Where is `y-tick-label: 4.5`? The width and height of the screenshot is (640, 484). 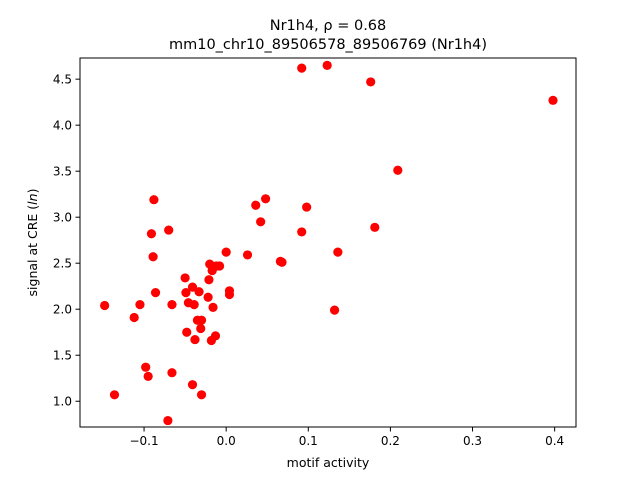
y-tick-label: 4.5 is located at coordinates (62, 79).